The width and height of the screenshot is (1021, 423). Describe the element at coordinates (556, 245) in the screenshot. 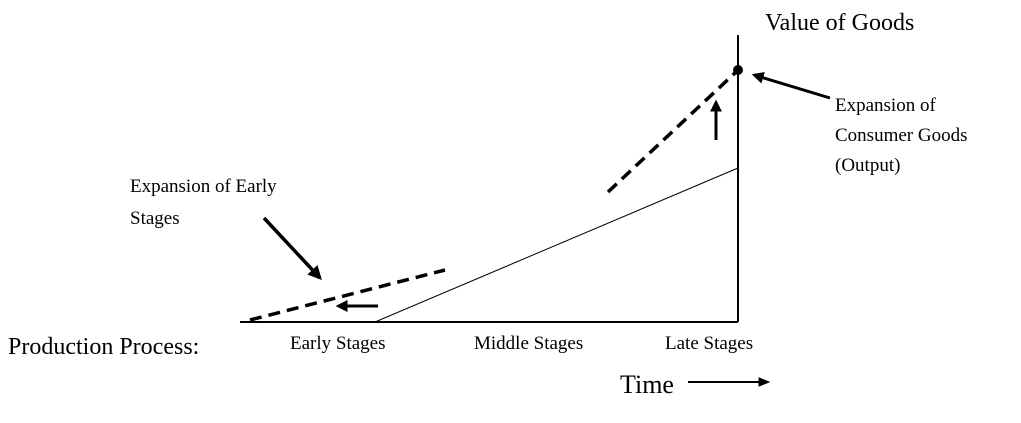

I see `triangle-line` at that location.